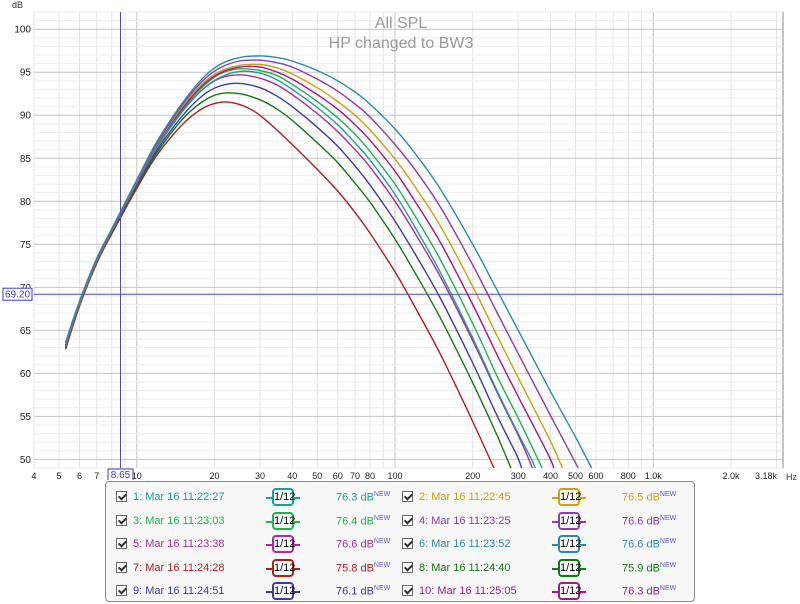 The height and width of the screenshot is (604, 800). What do you see at coordinates (575, 475) in the screenshot?
I see `x-tick-label: 500` at bounding box center [575, 475].